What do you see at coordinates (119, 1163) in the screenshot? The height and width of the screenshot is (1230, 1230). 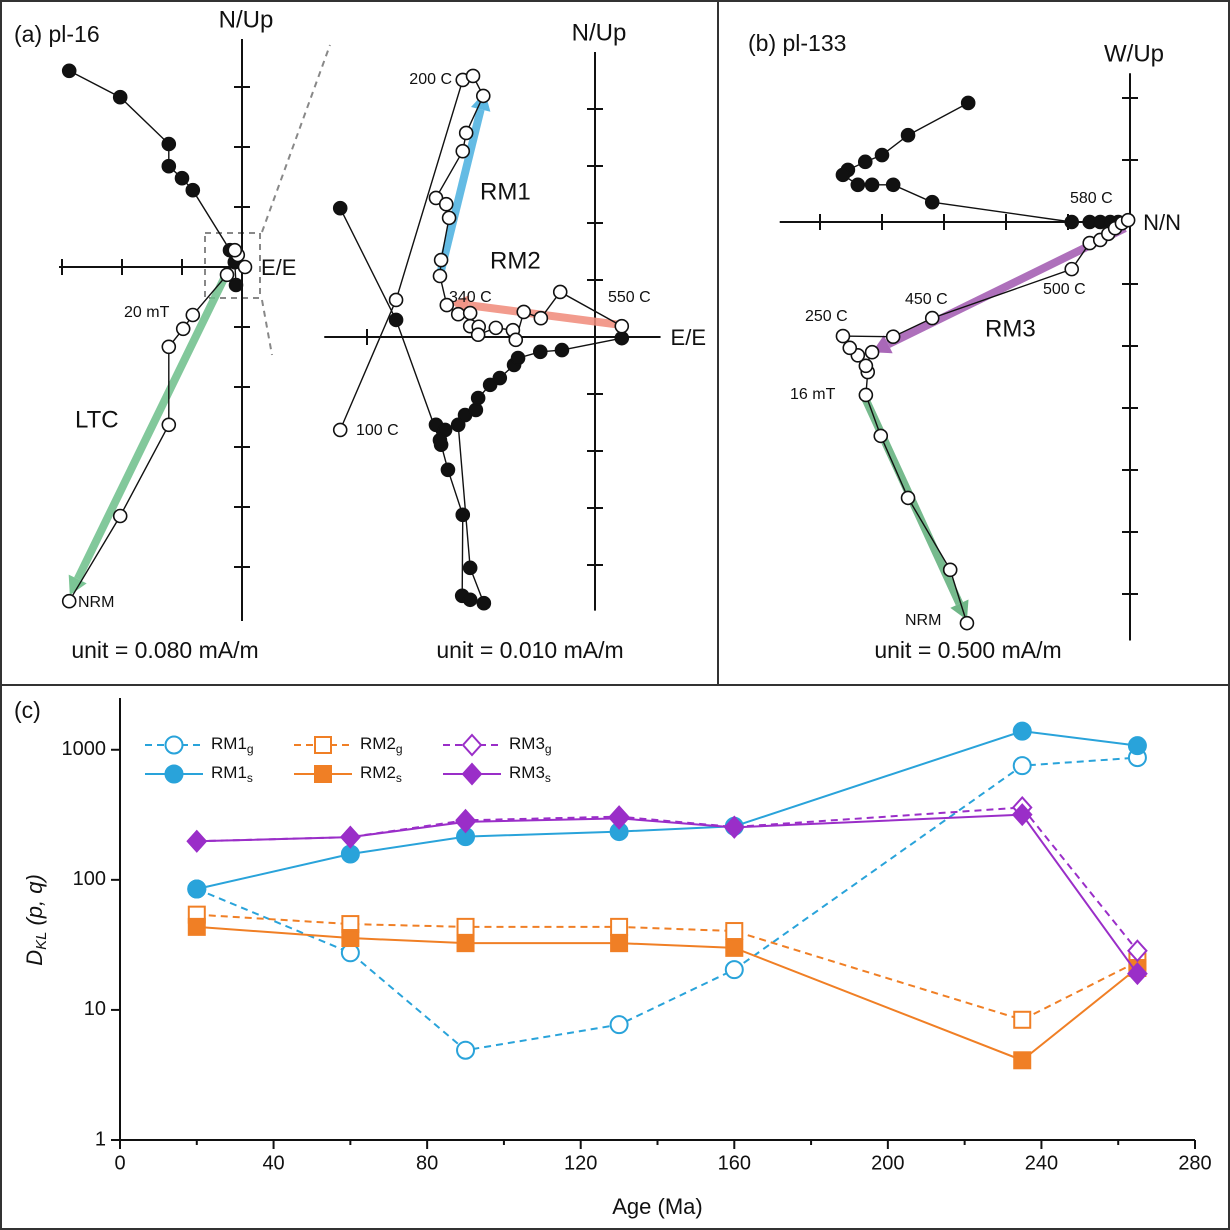 I see `x-tick-label: 0` at bounding box center [119, 1163].